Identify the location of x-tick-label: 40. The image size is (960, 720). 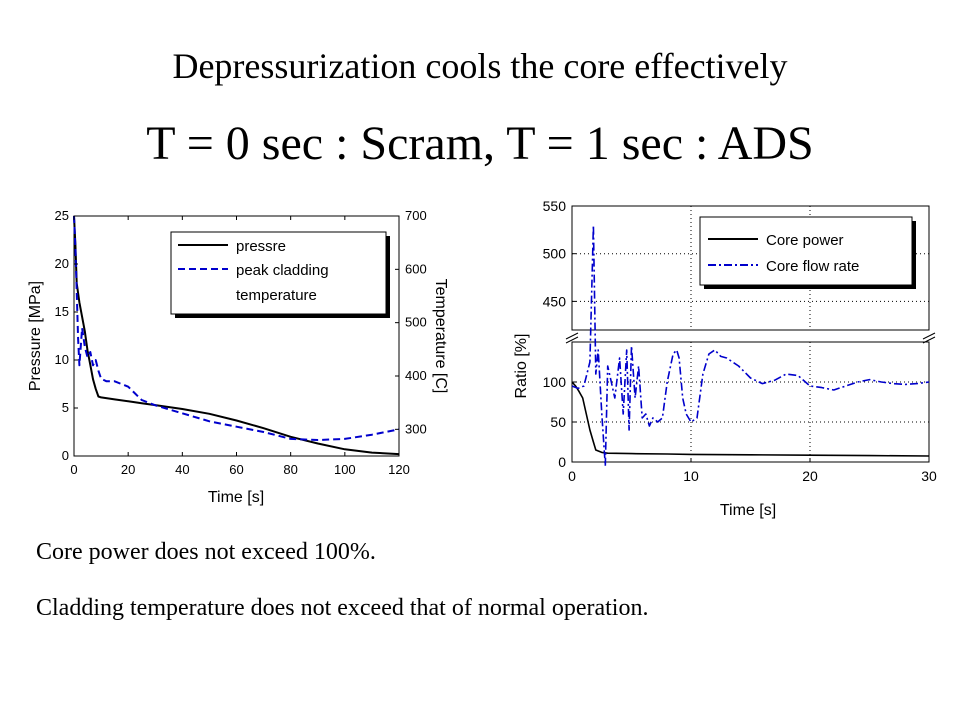
(182, 469).